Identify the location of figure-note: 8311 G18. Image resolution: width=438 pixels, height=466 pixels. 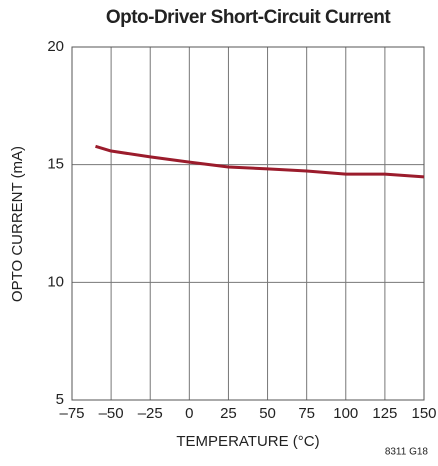
(407, 452).